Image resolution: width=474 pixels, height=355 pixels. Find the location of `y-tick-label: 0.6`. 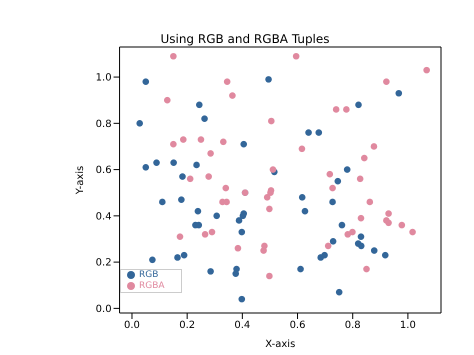

y-tick-label: 0.6 is located at coordinates (104, 170).